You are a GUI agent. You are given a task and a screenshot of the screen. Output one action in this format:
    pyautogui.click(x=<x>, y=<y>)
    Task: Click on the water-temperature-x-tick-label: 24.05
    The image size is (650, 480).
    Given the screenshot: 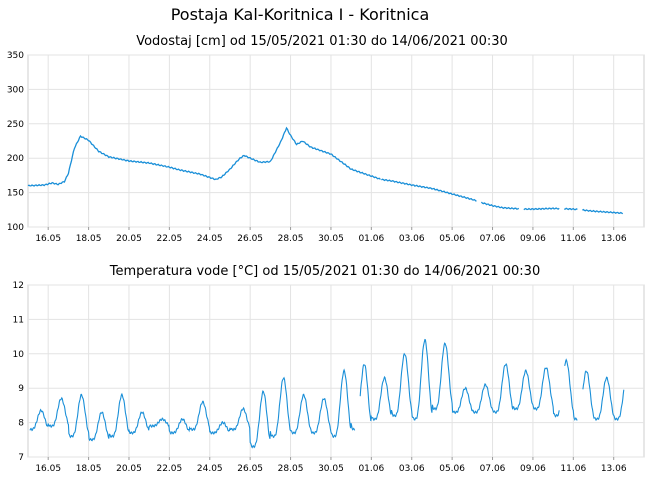 What is the action you would take?
    pyautogui.click(x=210, y=469)
    